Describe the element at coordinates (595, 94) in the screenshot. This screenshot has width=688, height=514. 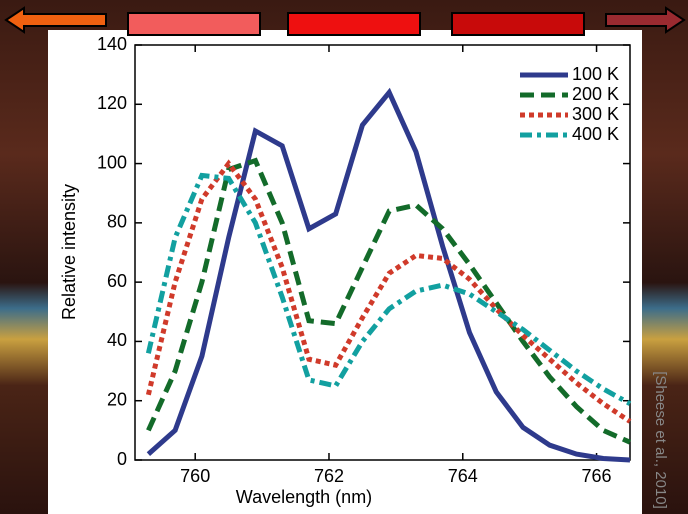
I see `legend-label: 200 K` at that location.